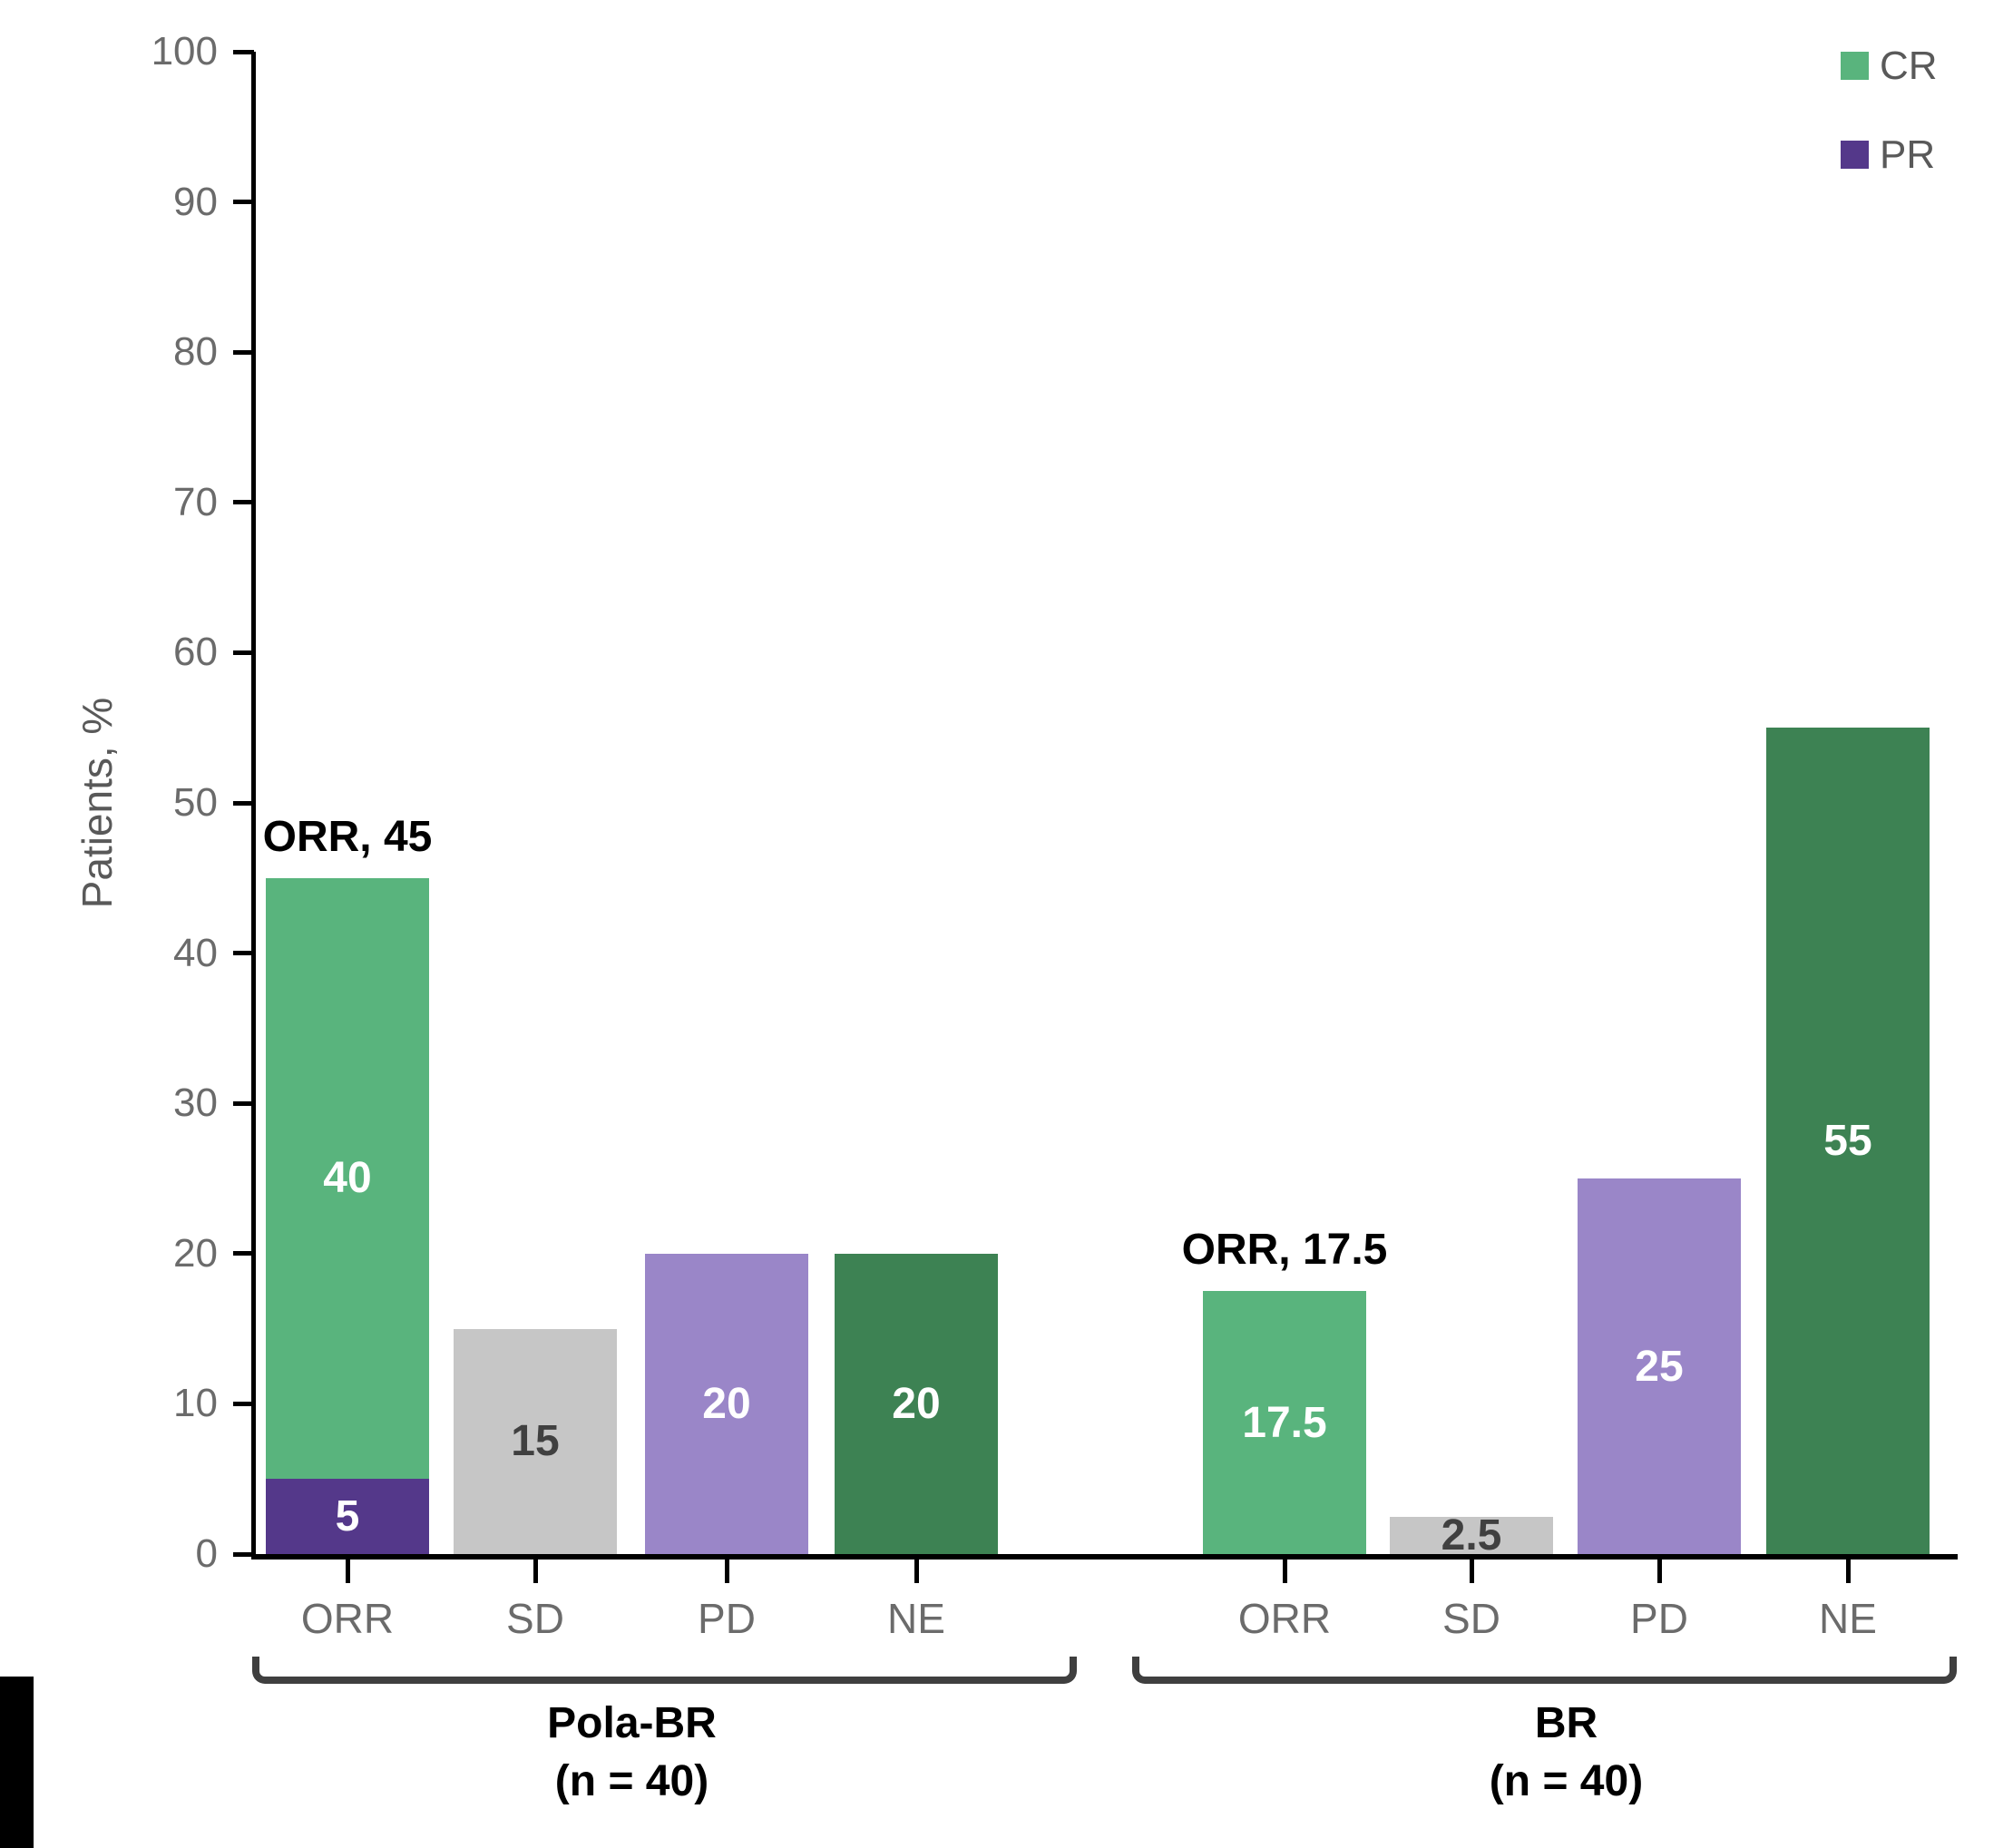 The height and width of the screenshot is (1848, 2013). What do you see at coordinates (726, 1571) in the screenshot?
I see `x-tick-Pola-BR-PD` at bounding box center [726, 1571].